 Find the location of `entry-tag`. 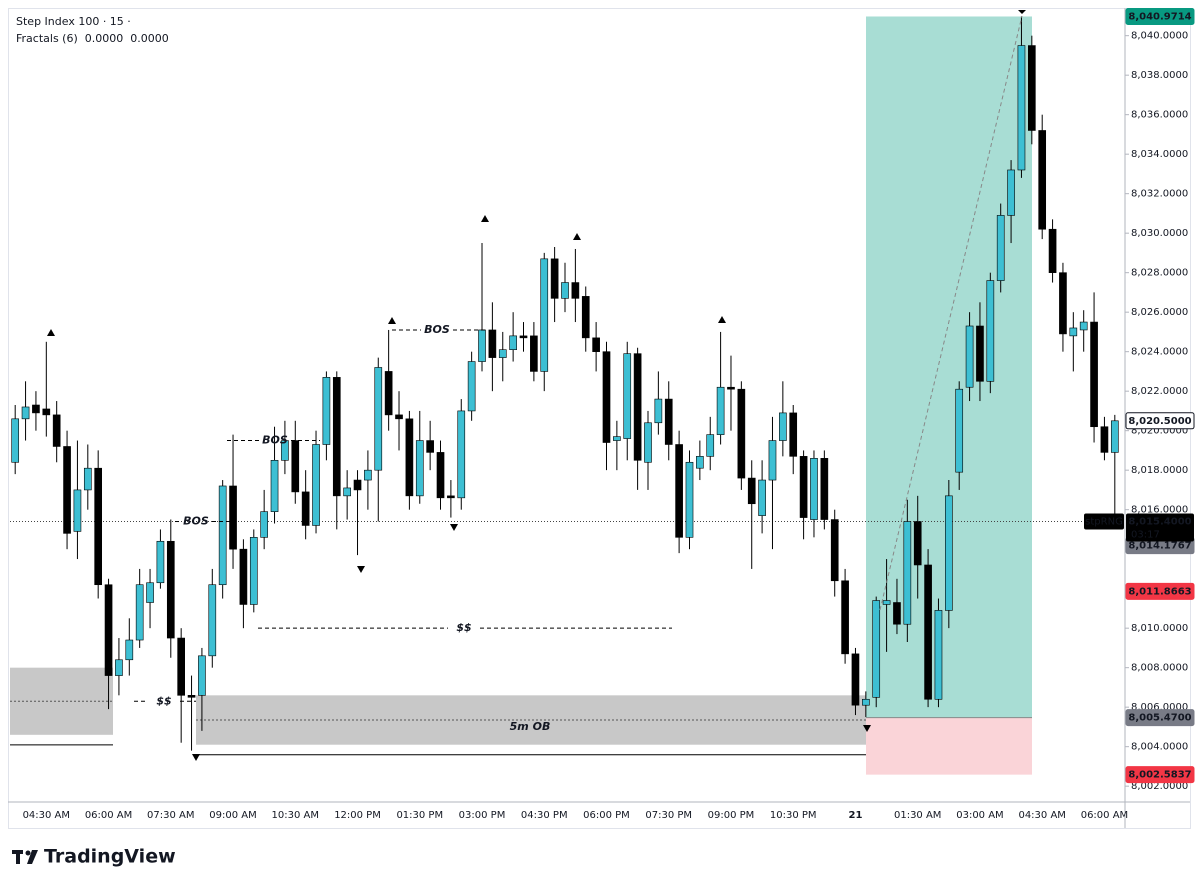

entry-tag is located at coordinates (1160, 718).